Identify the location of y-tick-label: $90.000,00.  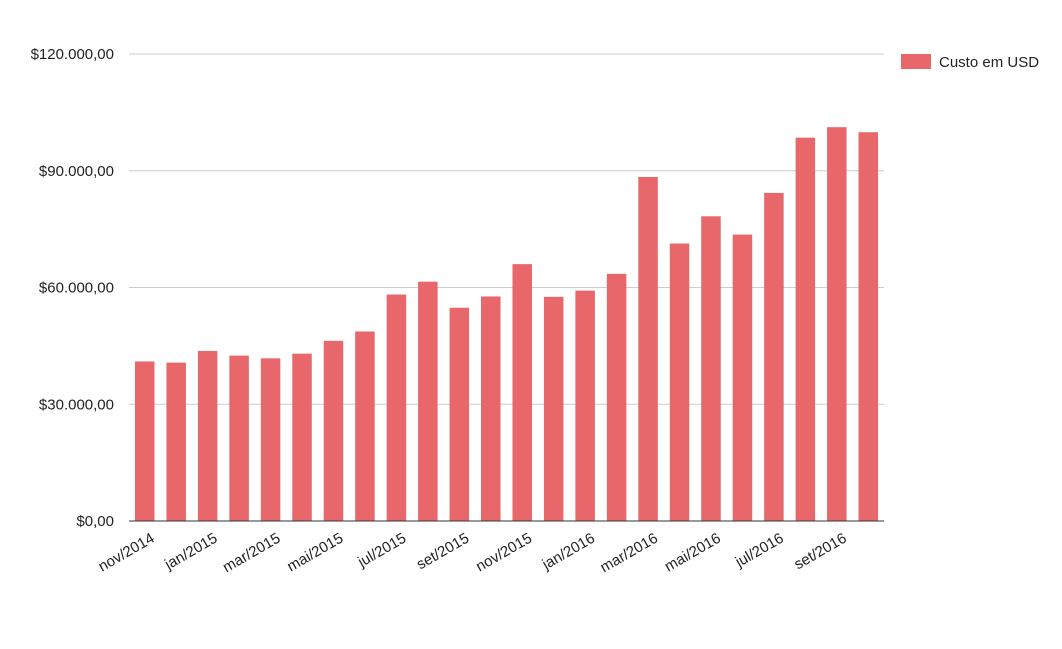
(76, 171).